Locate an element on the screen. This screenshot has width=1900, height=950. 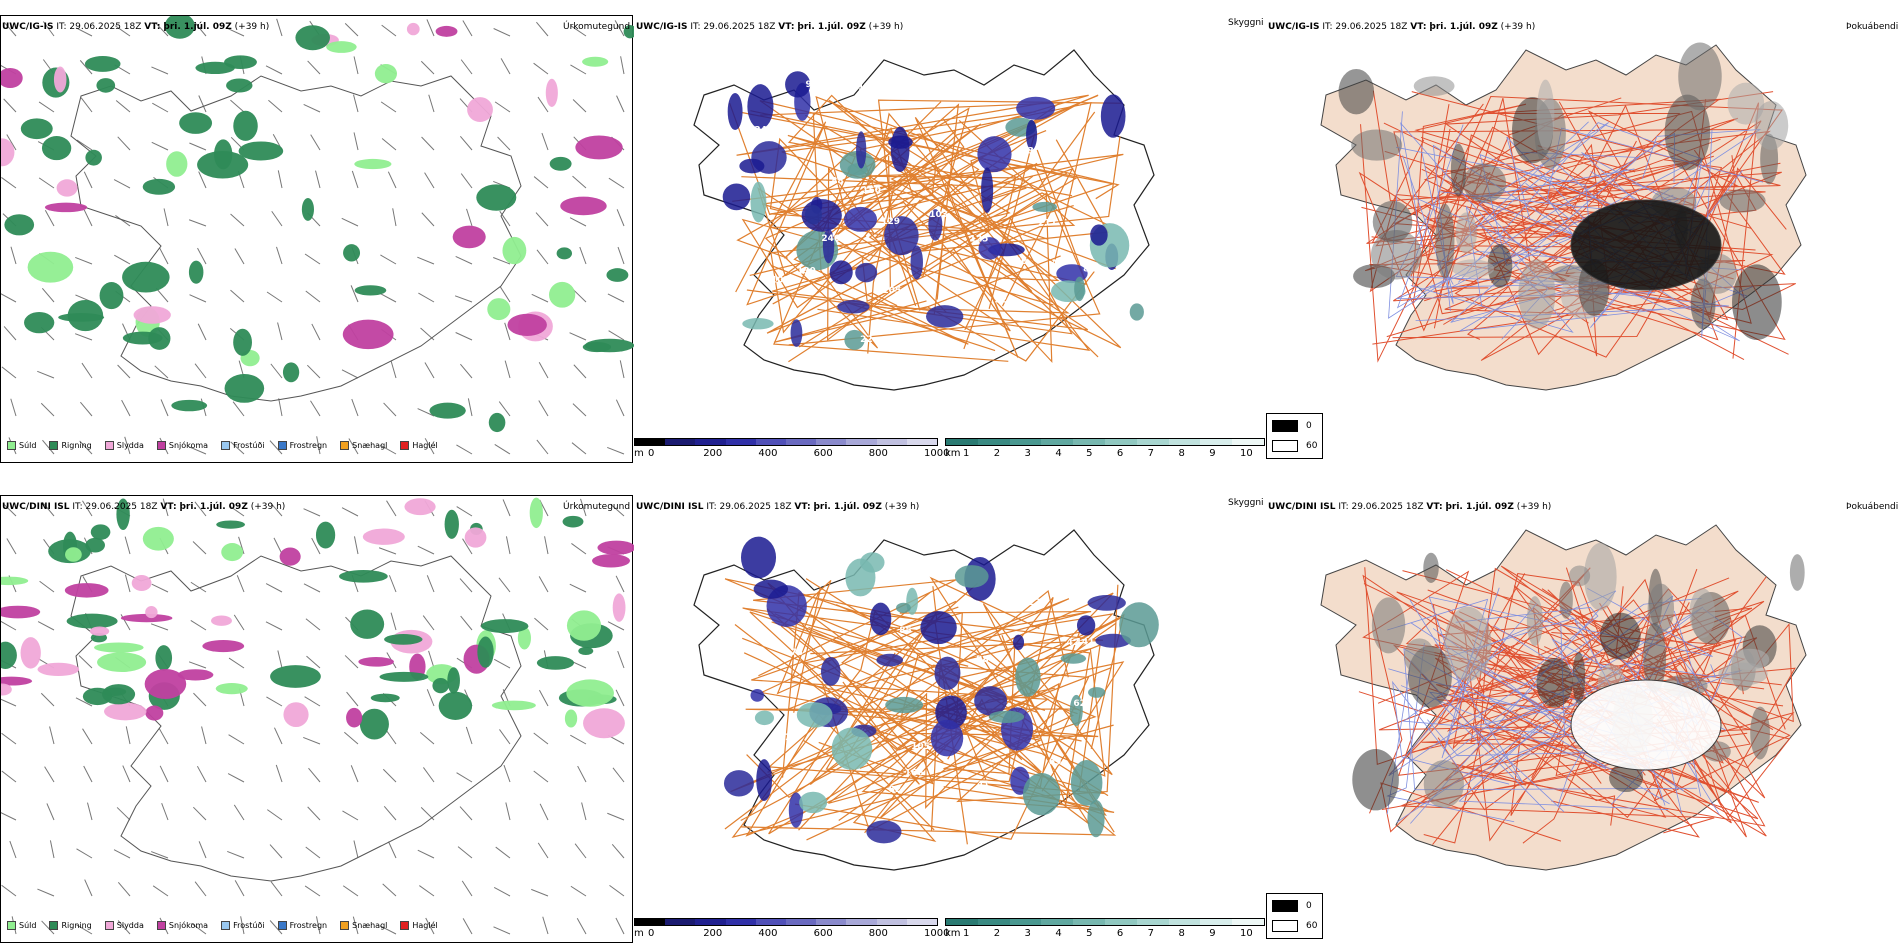
cloudbase-value-label: 22 is located at coordinates (866, 340).